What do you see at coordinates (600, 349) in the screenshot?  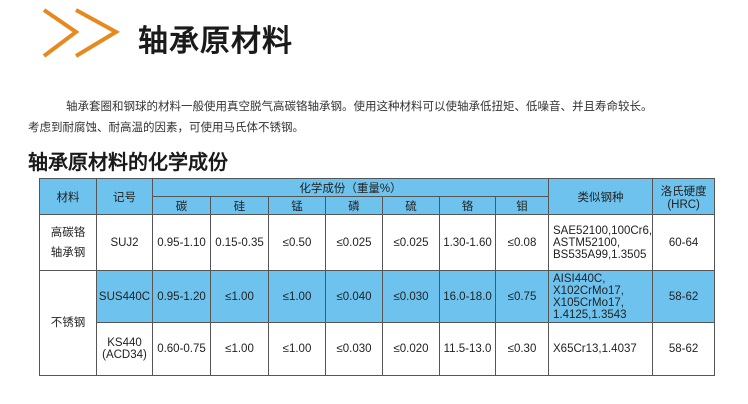 I see `similar-cell: X65Cr13,1.4037` at bounding box center [600, 349].